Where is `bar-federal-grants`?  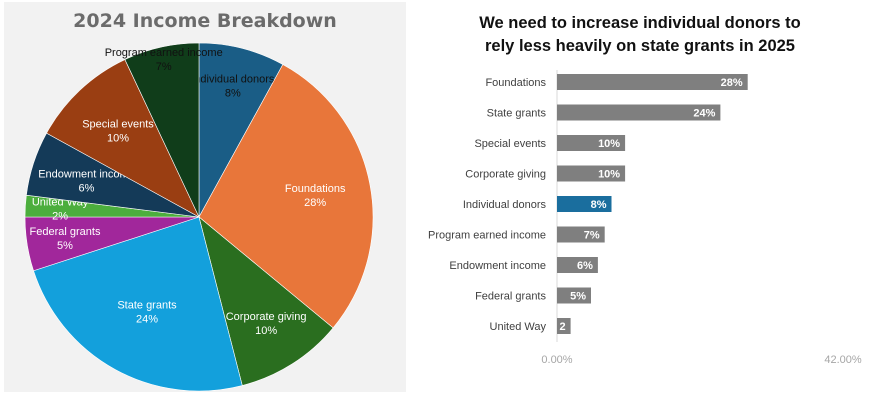
bar-federal-grants is located at coordinates (574, 295).